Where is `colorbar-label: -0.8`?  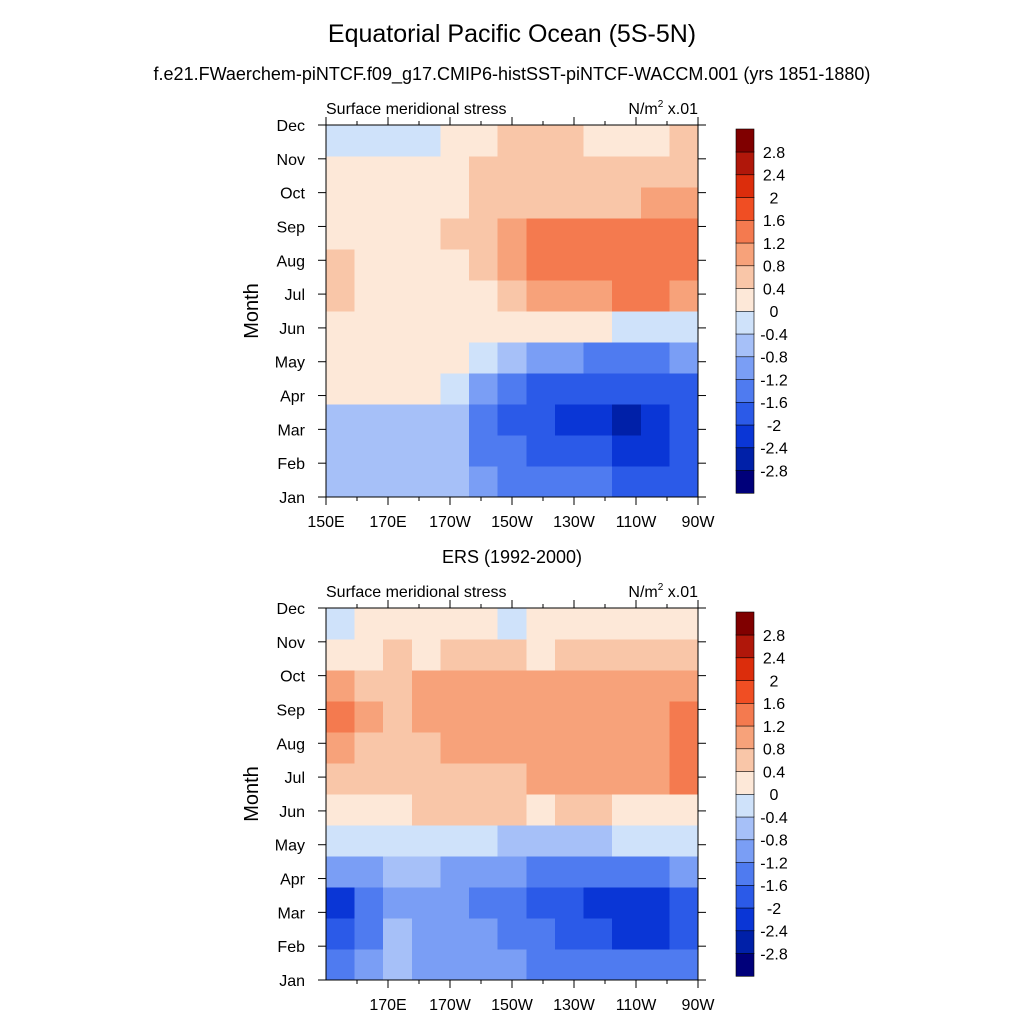 colorbar-label: -0.8 is located at coordinates (774, 841).